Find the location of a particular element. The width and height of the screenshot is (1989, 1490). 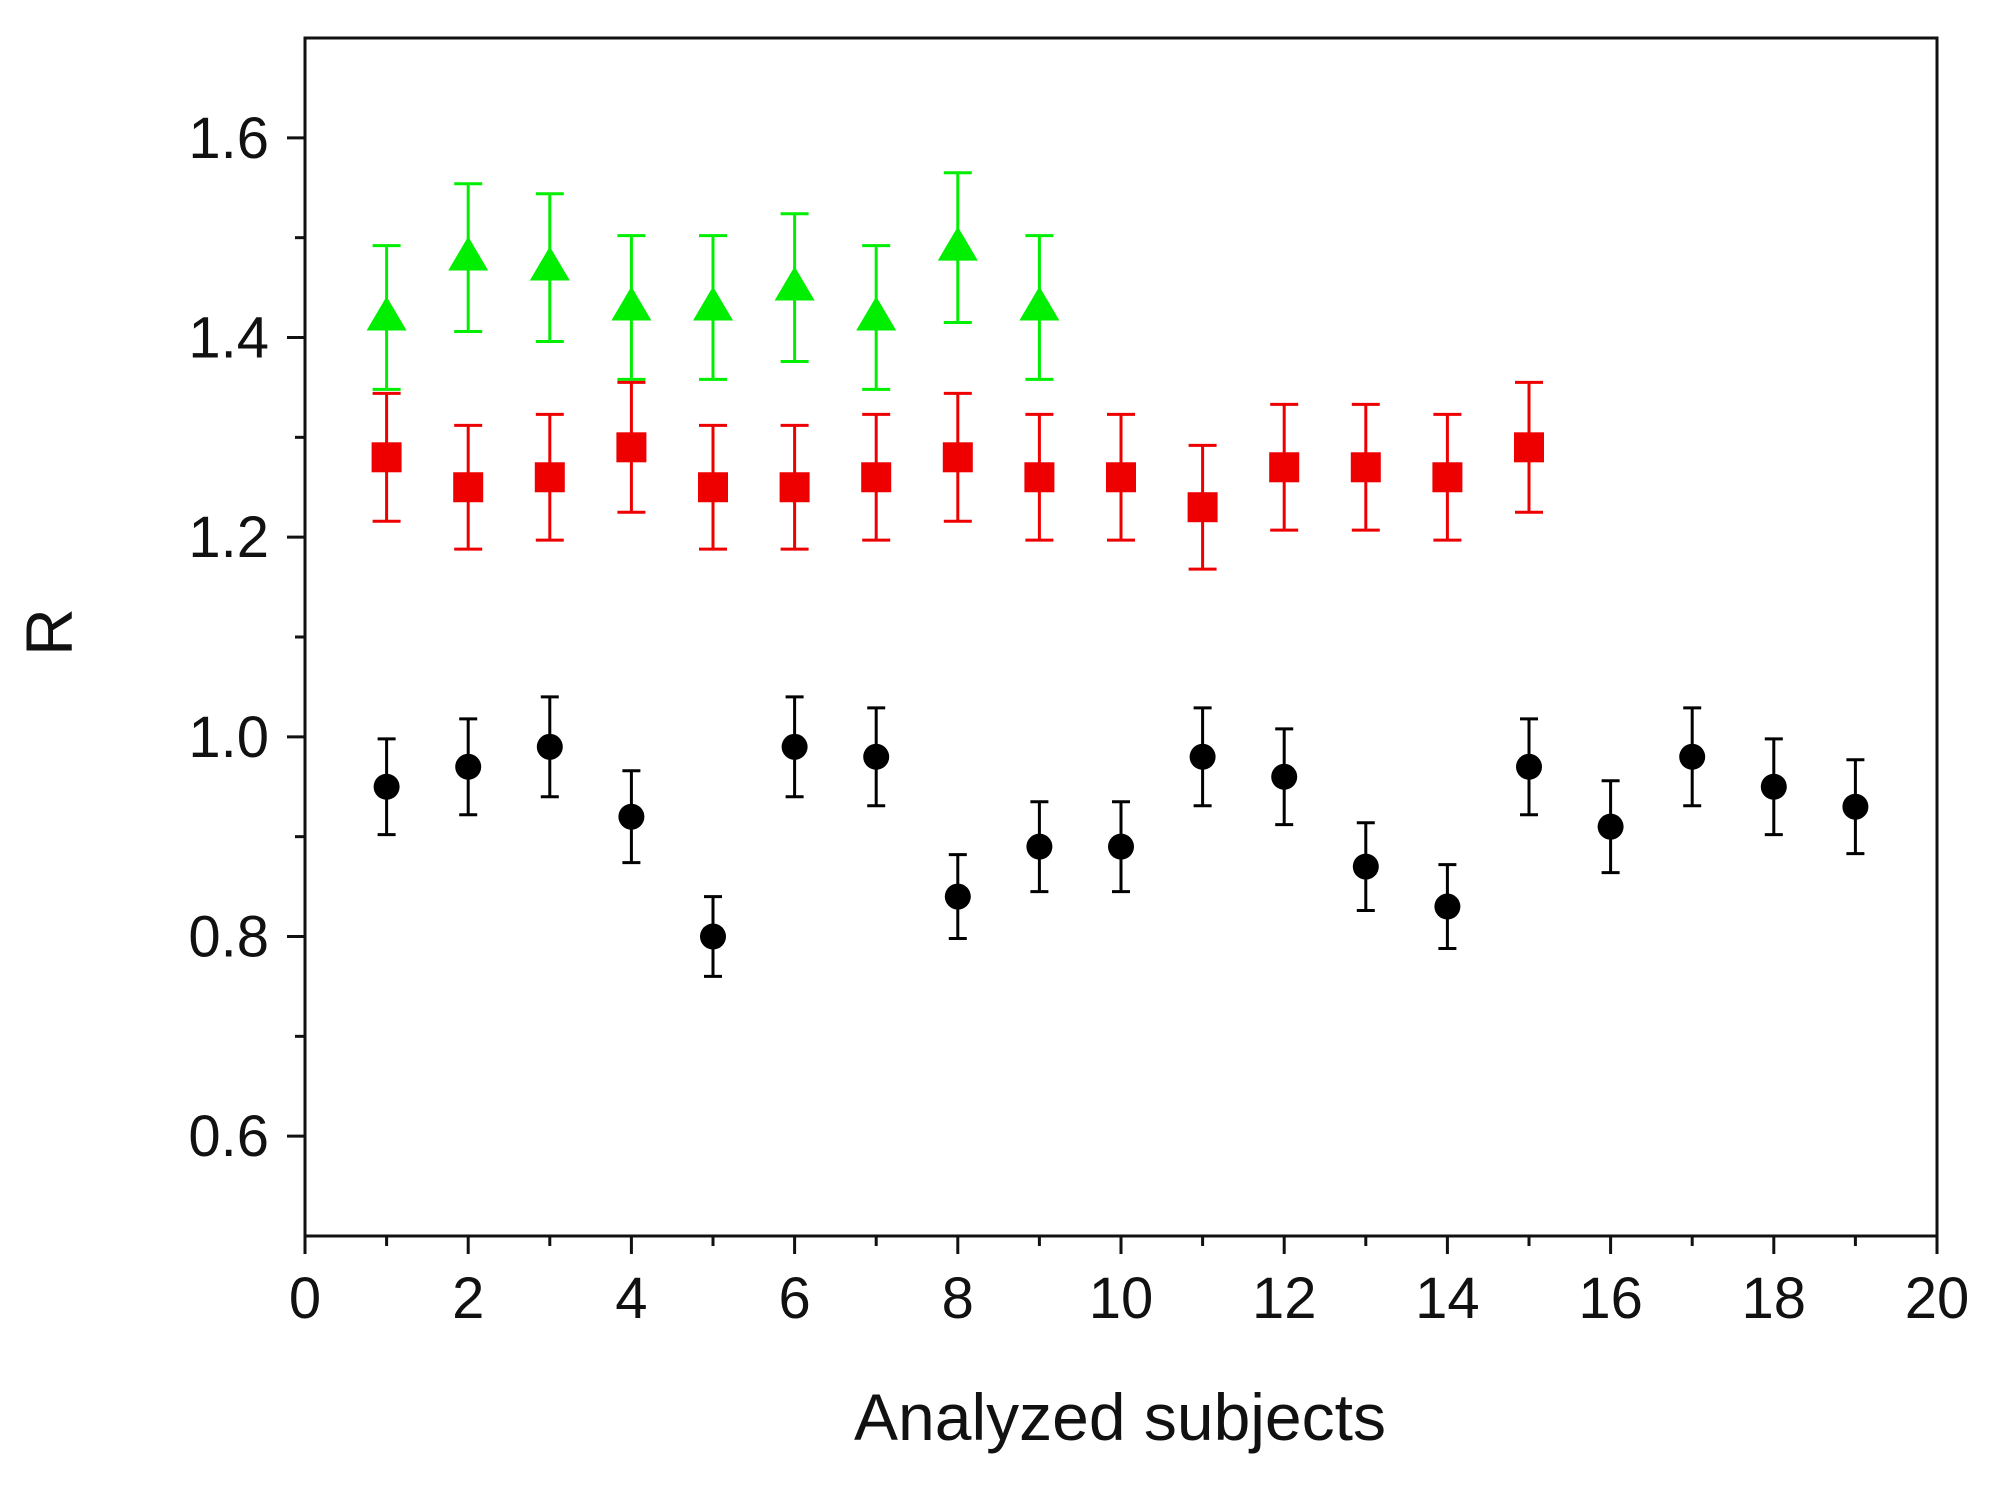

x-tick-label: 0 is located at coordinates (305, 1298).